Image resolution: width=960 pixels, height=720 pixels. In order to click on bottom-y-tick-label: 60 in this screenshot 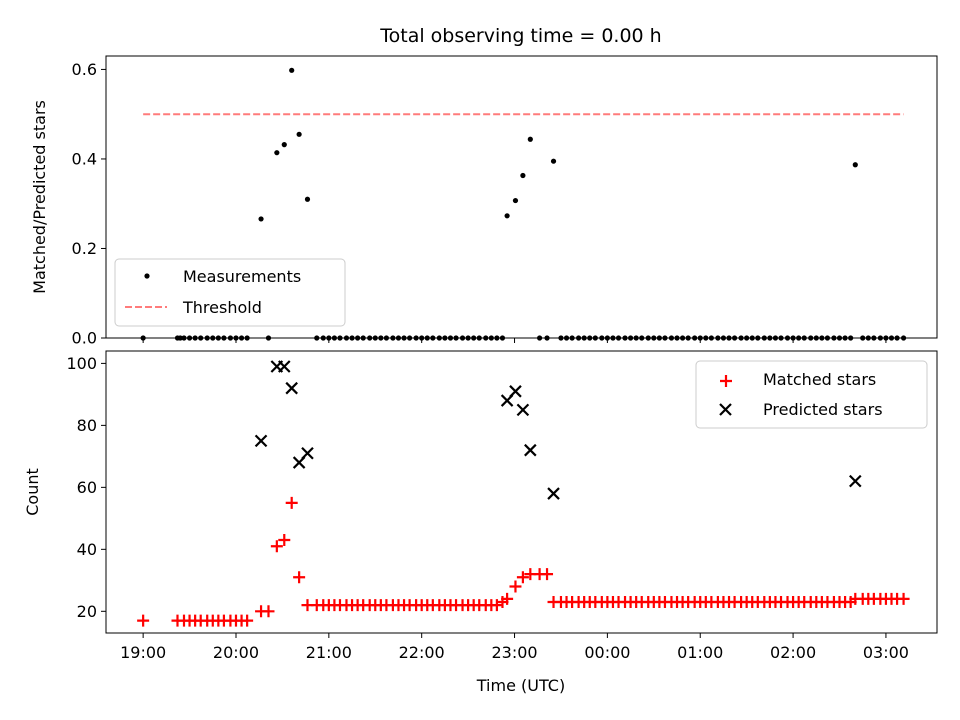, I will do `click(87, 487)`.